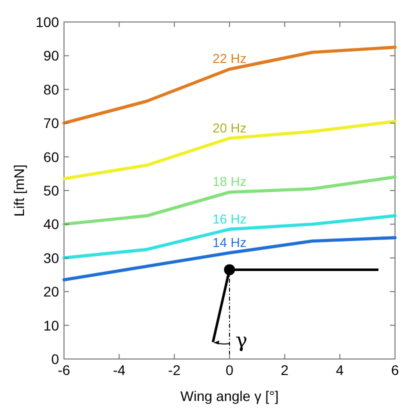 The height and width of the screenshot is (415, 407). I want to click on y-tick-label: 100, so click(48, 22).